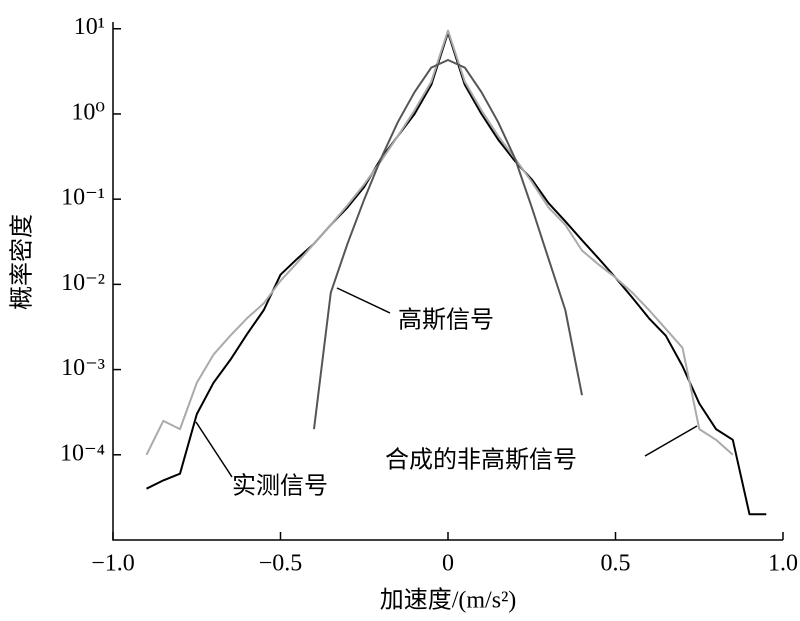 The width and height of the screenshot is (800, 621). What do you see at coordinates (481, 460) in the screenshot?
I see `annotation: 合成的非高斯信号` at bounding box center [481, 460].